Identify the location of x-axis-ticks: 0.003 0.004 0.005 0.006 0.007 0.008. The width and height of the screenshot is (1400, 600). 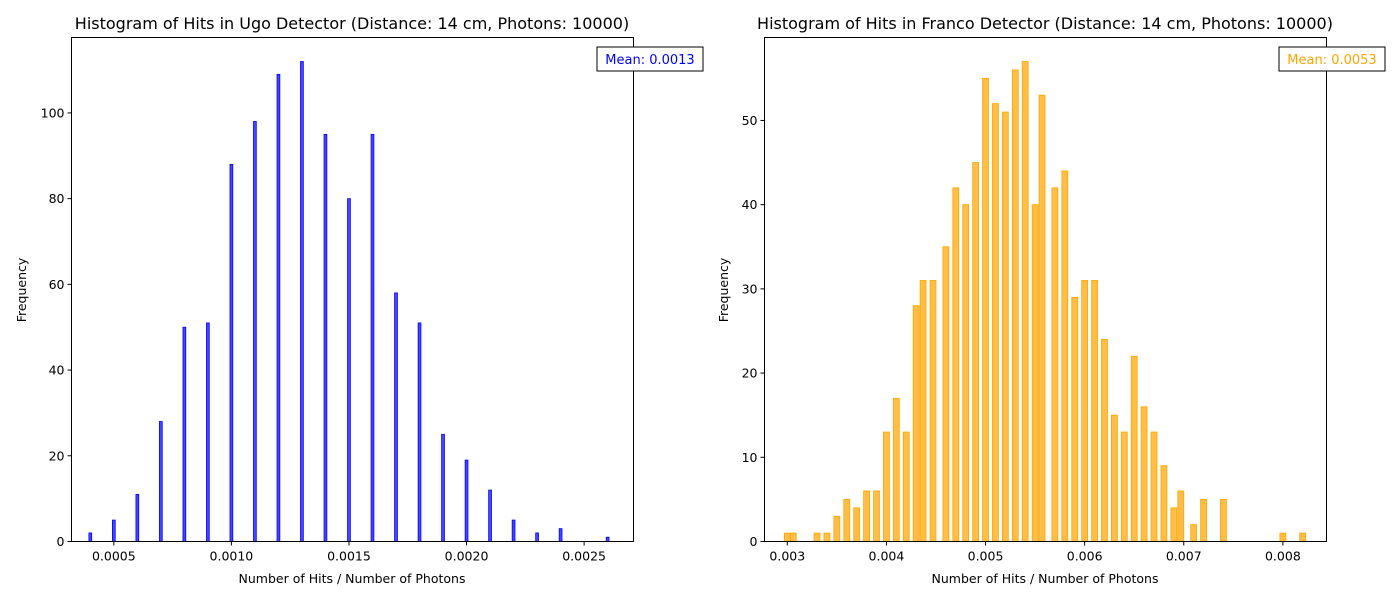
(1035, 552).